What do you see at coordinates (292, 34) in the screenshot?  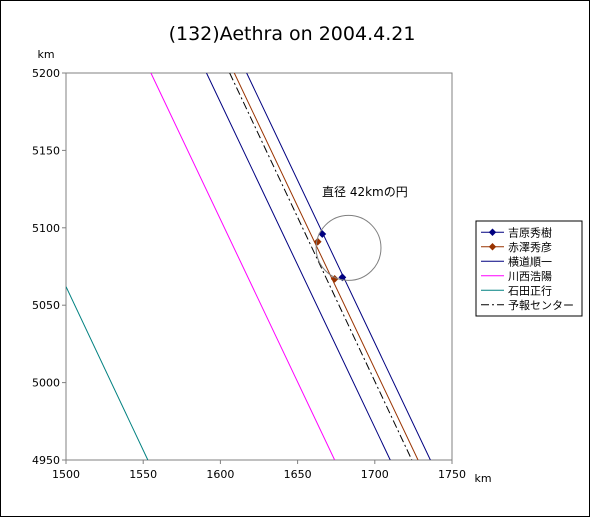 I see `chart-title: (132)Aethra on 2004.4.21` at bounding box center [292, 34].